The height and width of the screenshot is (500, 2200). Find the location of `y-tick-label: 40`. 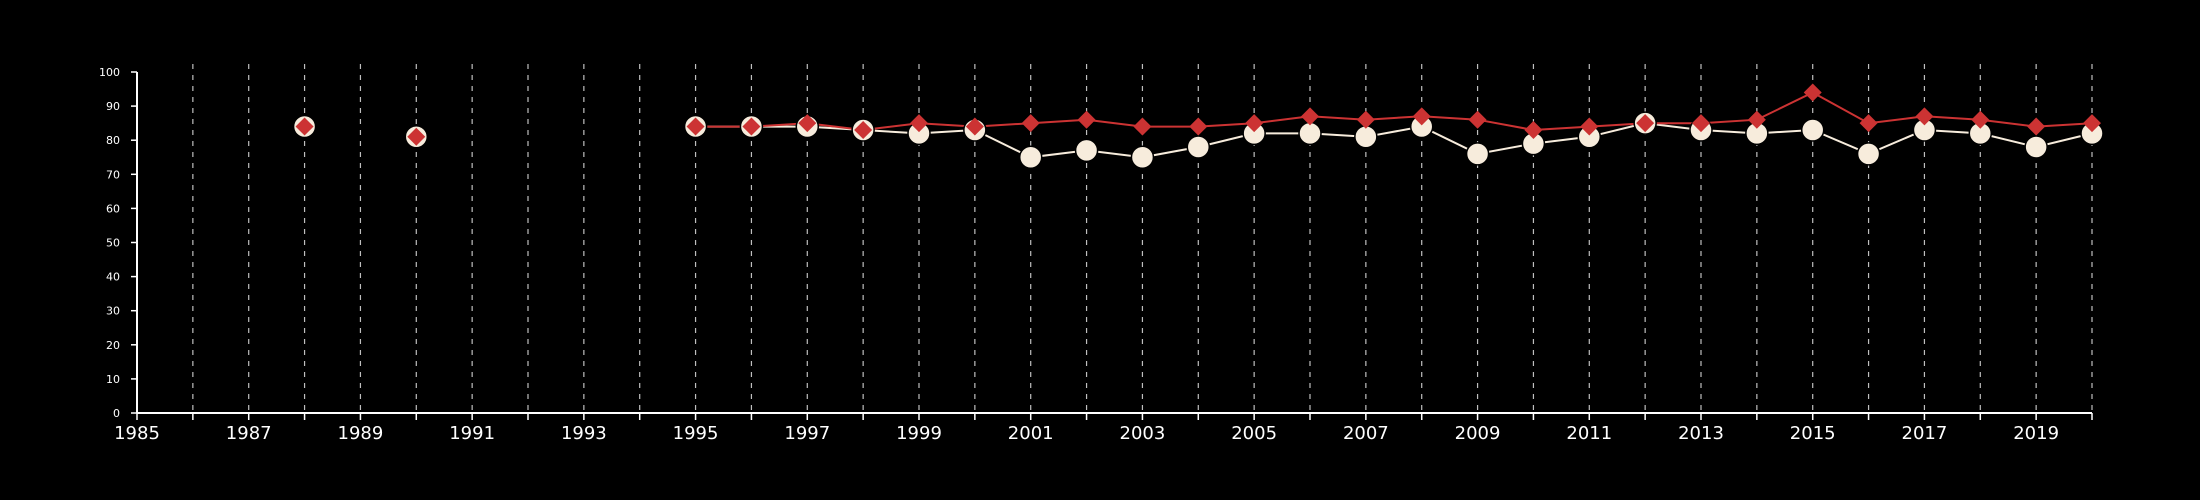

y-tick-label: 40 is located at coordinates (113, 277).